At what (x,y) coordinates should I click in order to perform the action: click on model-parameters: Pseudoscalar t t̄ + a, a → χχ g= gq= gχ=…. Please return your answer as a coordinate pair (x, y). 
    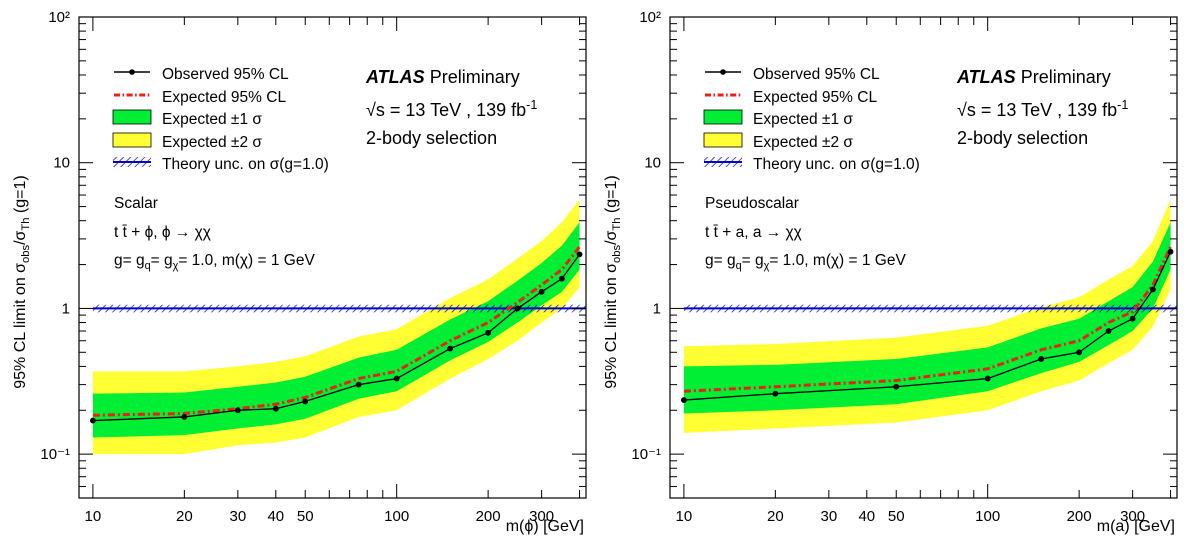
    Looking at the image, I should click on (805, 235).